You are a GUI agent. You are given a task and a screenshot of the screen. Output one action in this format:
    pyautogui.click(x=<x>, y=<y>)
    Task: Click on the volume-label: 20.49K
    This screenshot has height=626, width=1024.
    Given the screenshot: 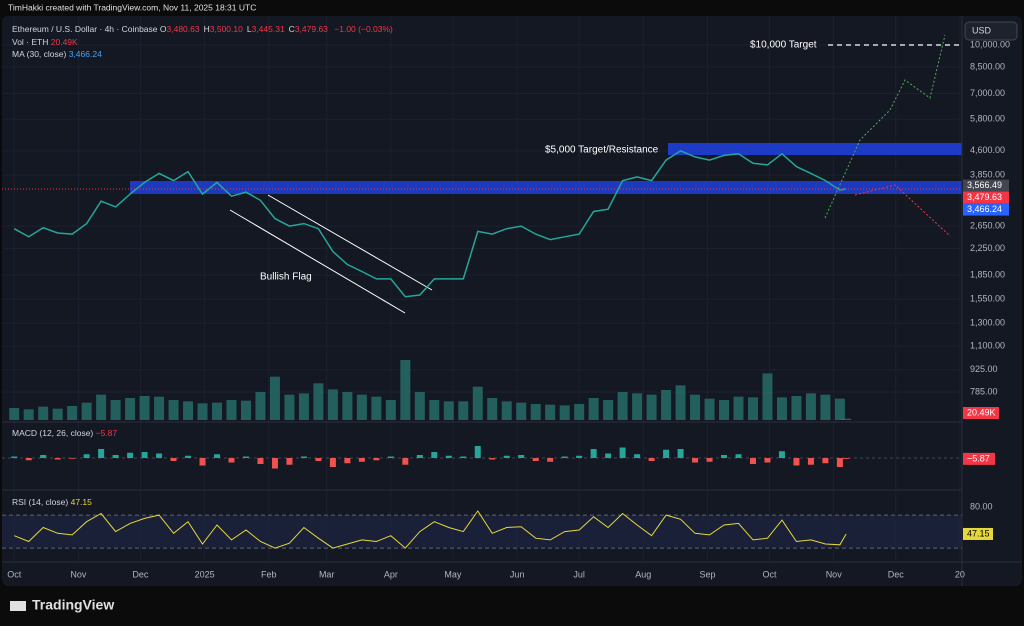 What is the action you would take?
    pyautogui.click(x=981, y=412)
    